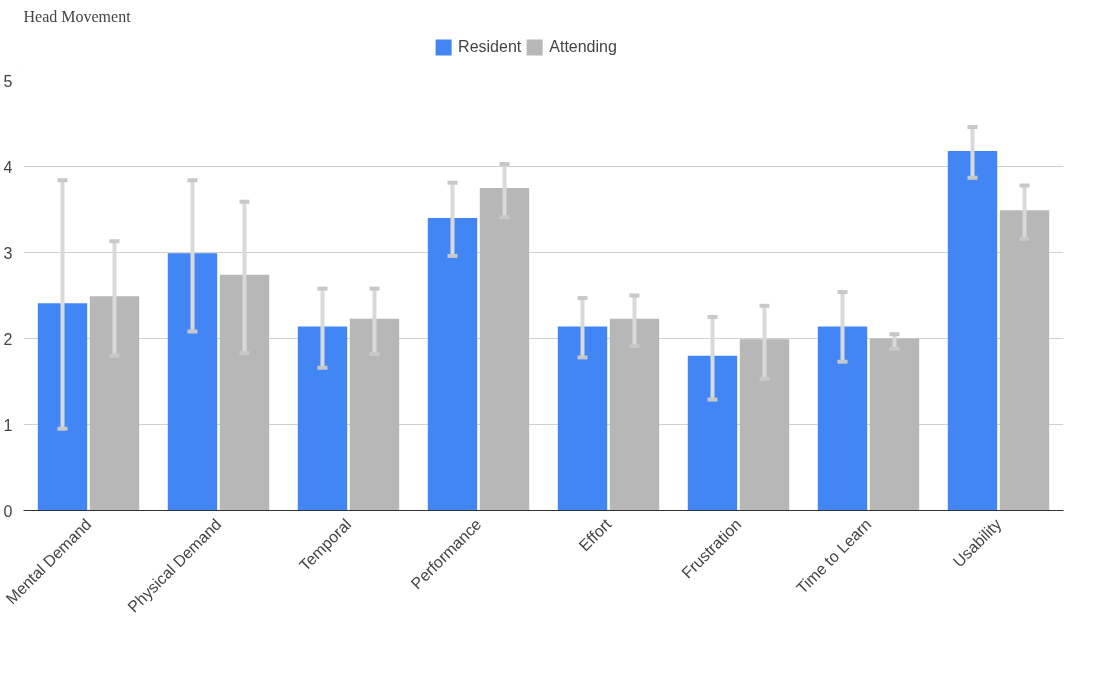 Image resolution: width=1117 pixels, height=682 pixels. Describe the element at coordinates (8, 81) in the screenshot. I see `y-tick-label: 5` at that location.